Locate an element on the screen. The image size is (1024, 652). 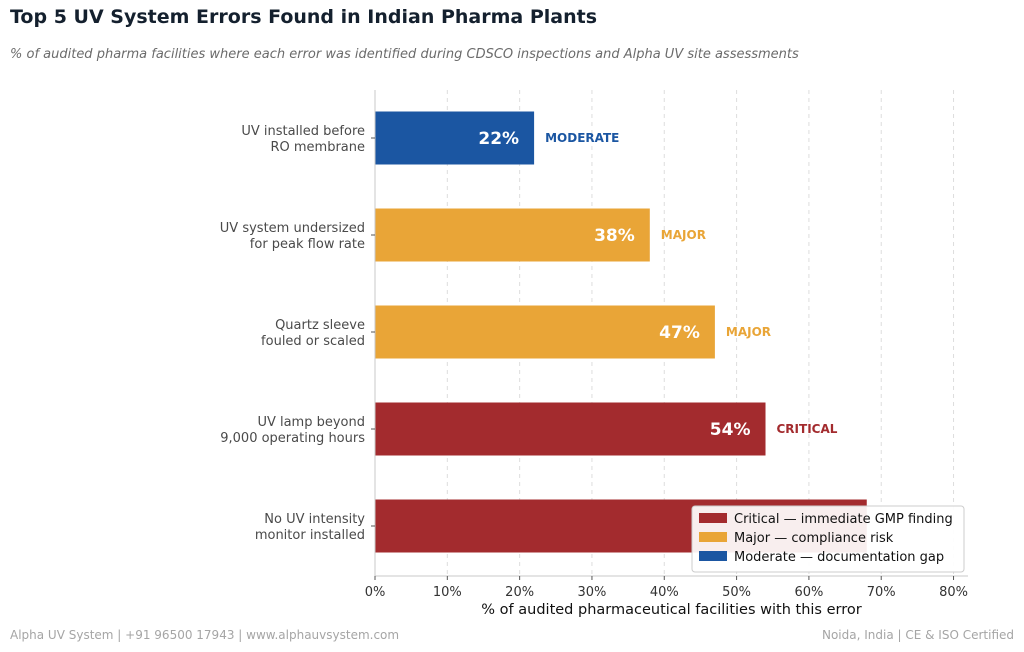
category-label: UV lamp beyond 9,000 operating hours is located at coordinates (292, 430).